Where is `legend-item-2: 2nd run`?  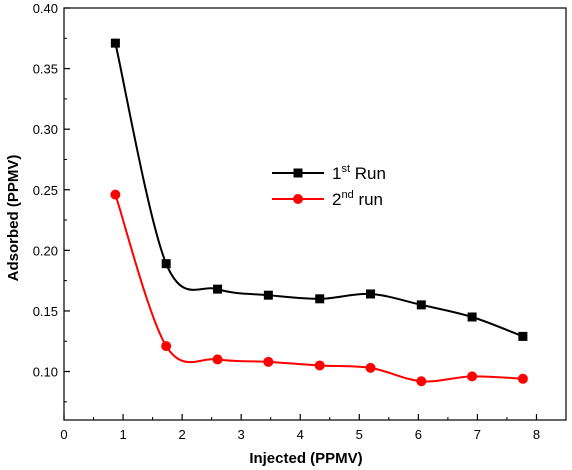 legend-item-2: 2nd run is located at coordinates (327, 199).